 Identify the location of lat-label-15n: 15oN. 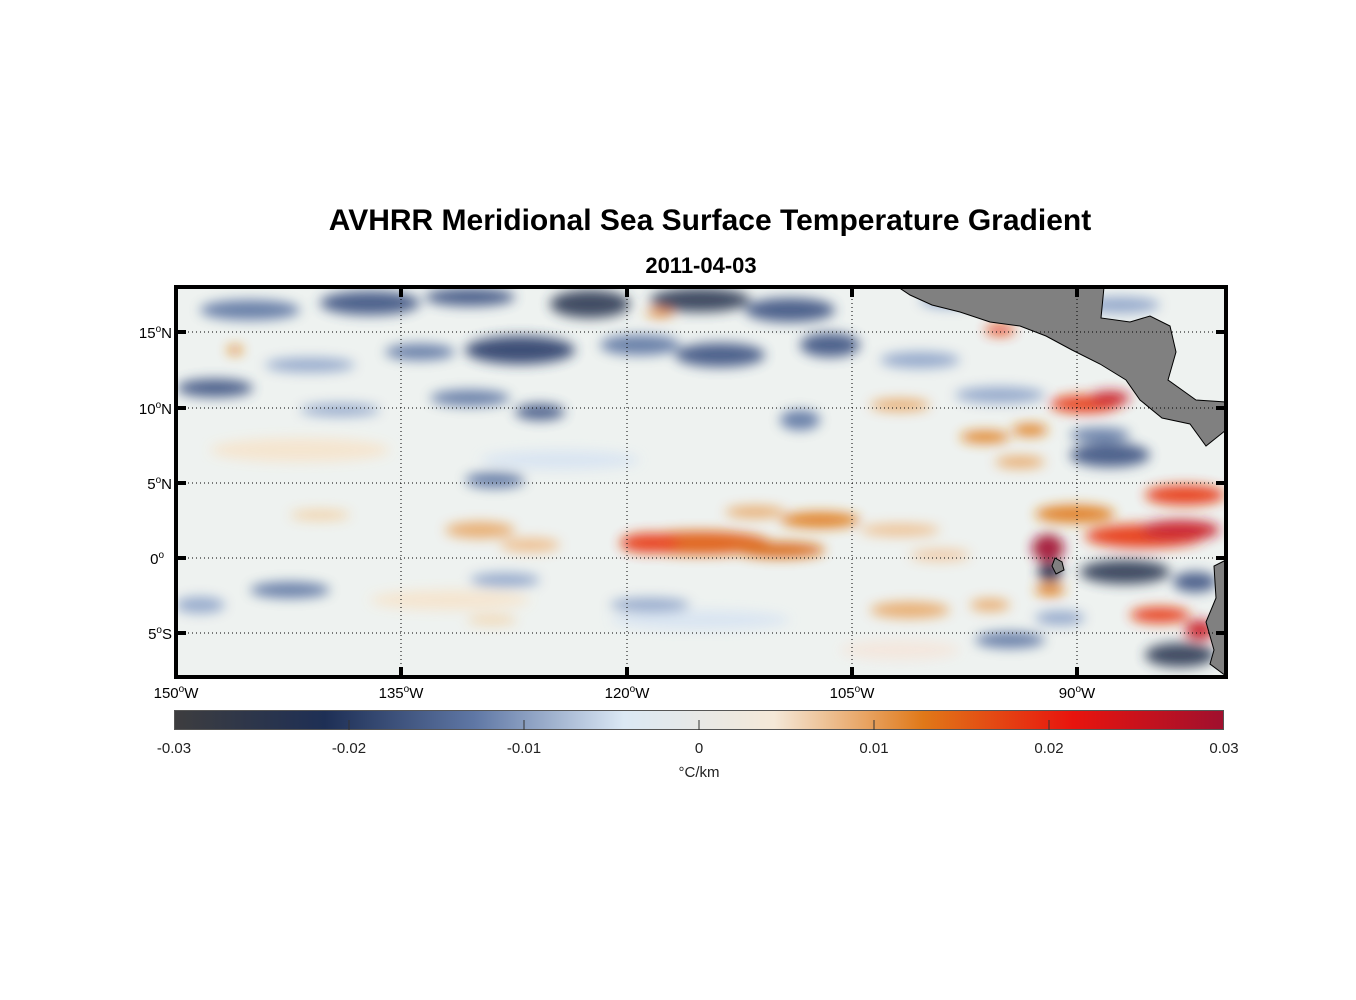
(155, 333).